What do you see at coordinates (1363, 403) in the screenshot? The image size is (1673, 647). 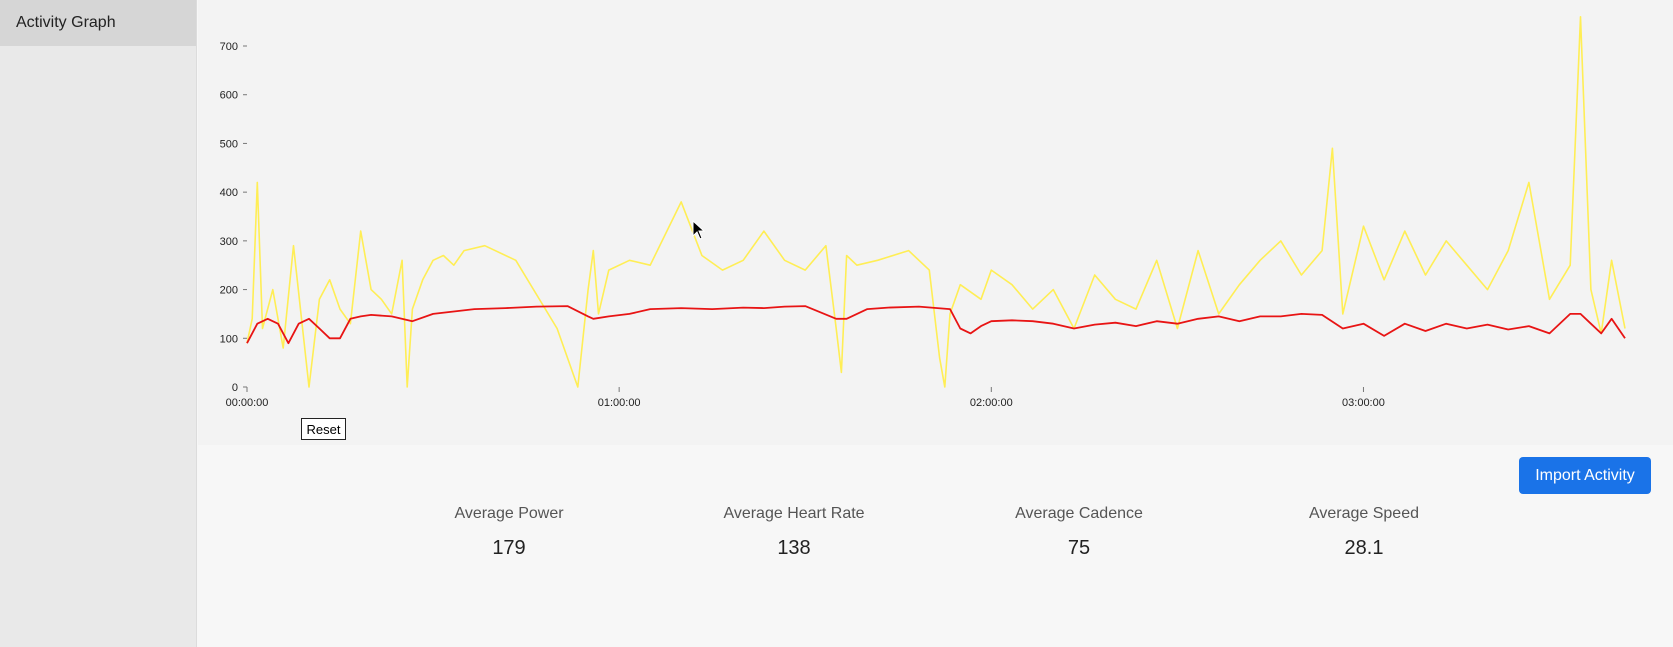 I see `x-tick-label: 03:00:00` at bounding box center [1363, 403].